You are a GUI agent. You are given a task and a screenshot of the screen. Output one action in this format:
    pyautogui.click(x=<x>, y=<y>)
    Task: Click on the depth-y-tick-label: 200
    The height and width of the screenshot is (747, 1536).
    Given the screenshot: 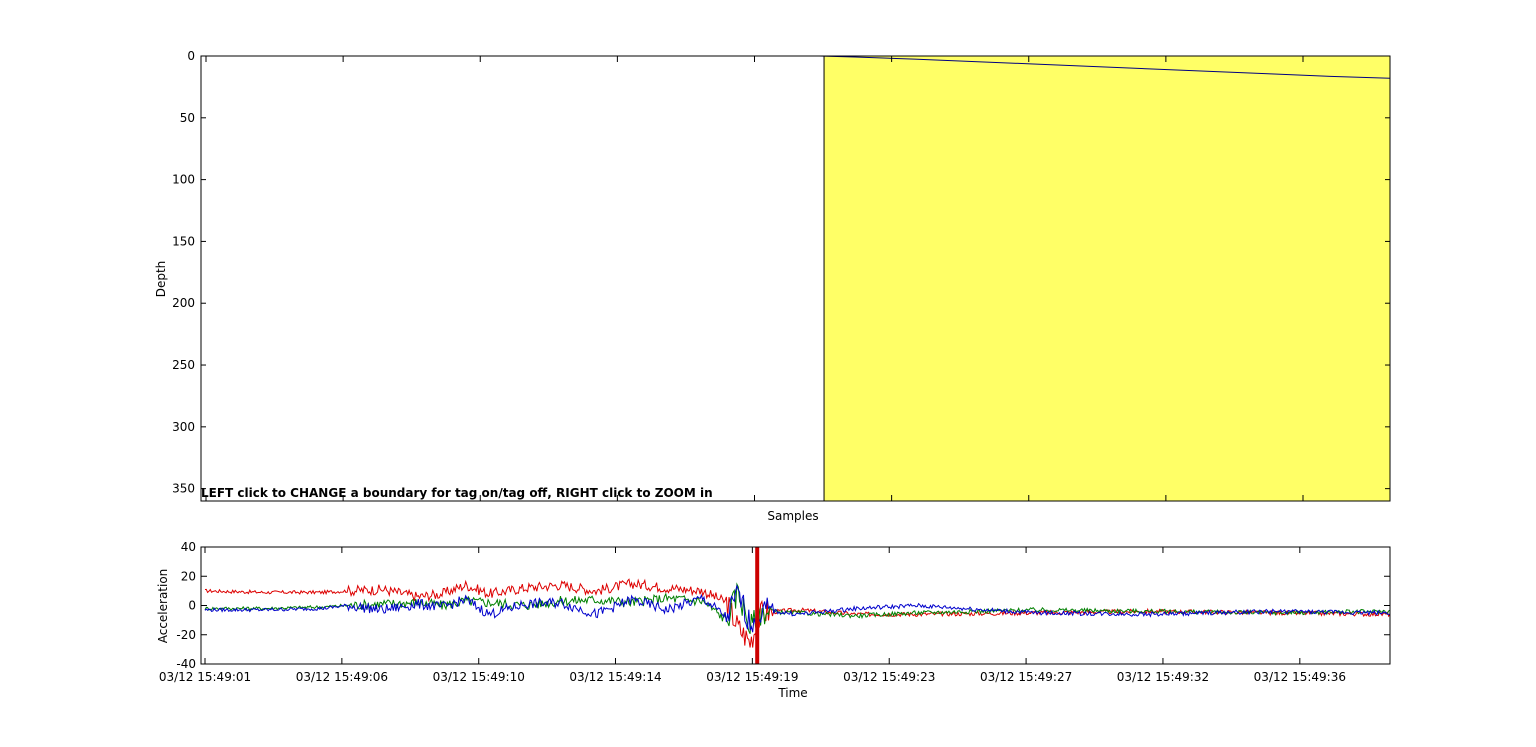 What is the action you would take?
    pyautogui.click(x=183, y=303)
    